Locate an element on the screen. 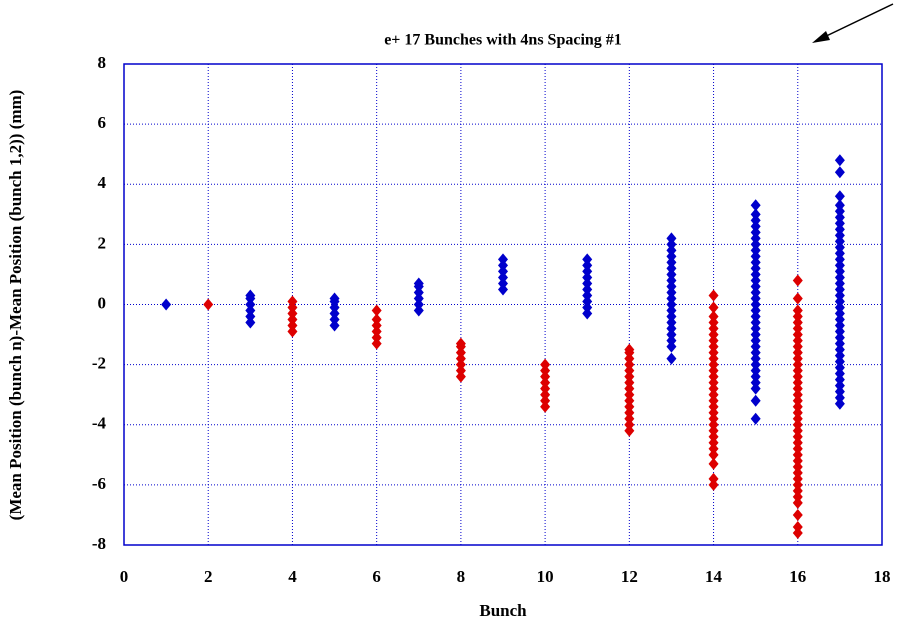 This screenshot has width=904, height=625. x-tick-label: 16 is located at coordinates (797, 576).